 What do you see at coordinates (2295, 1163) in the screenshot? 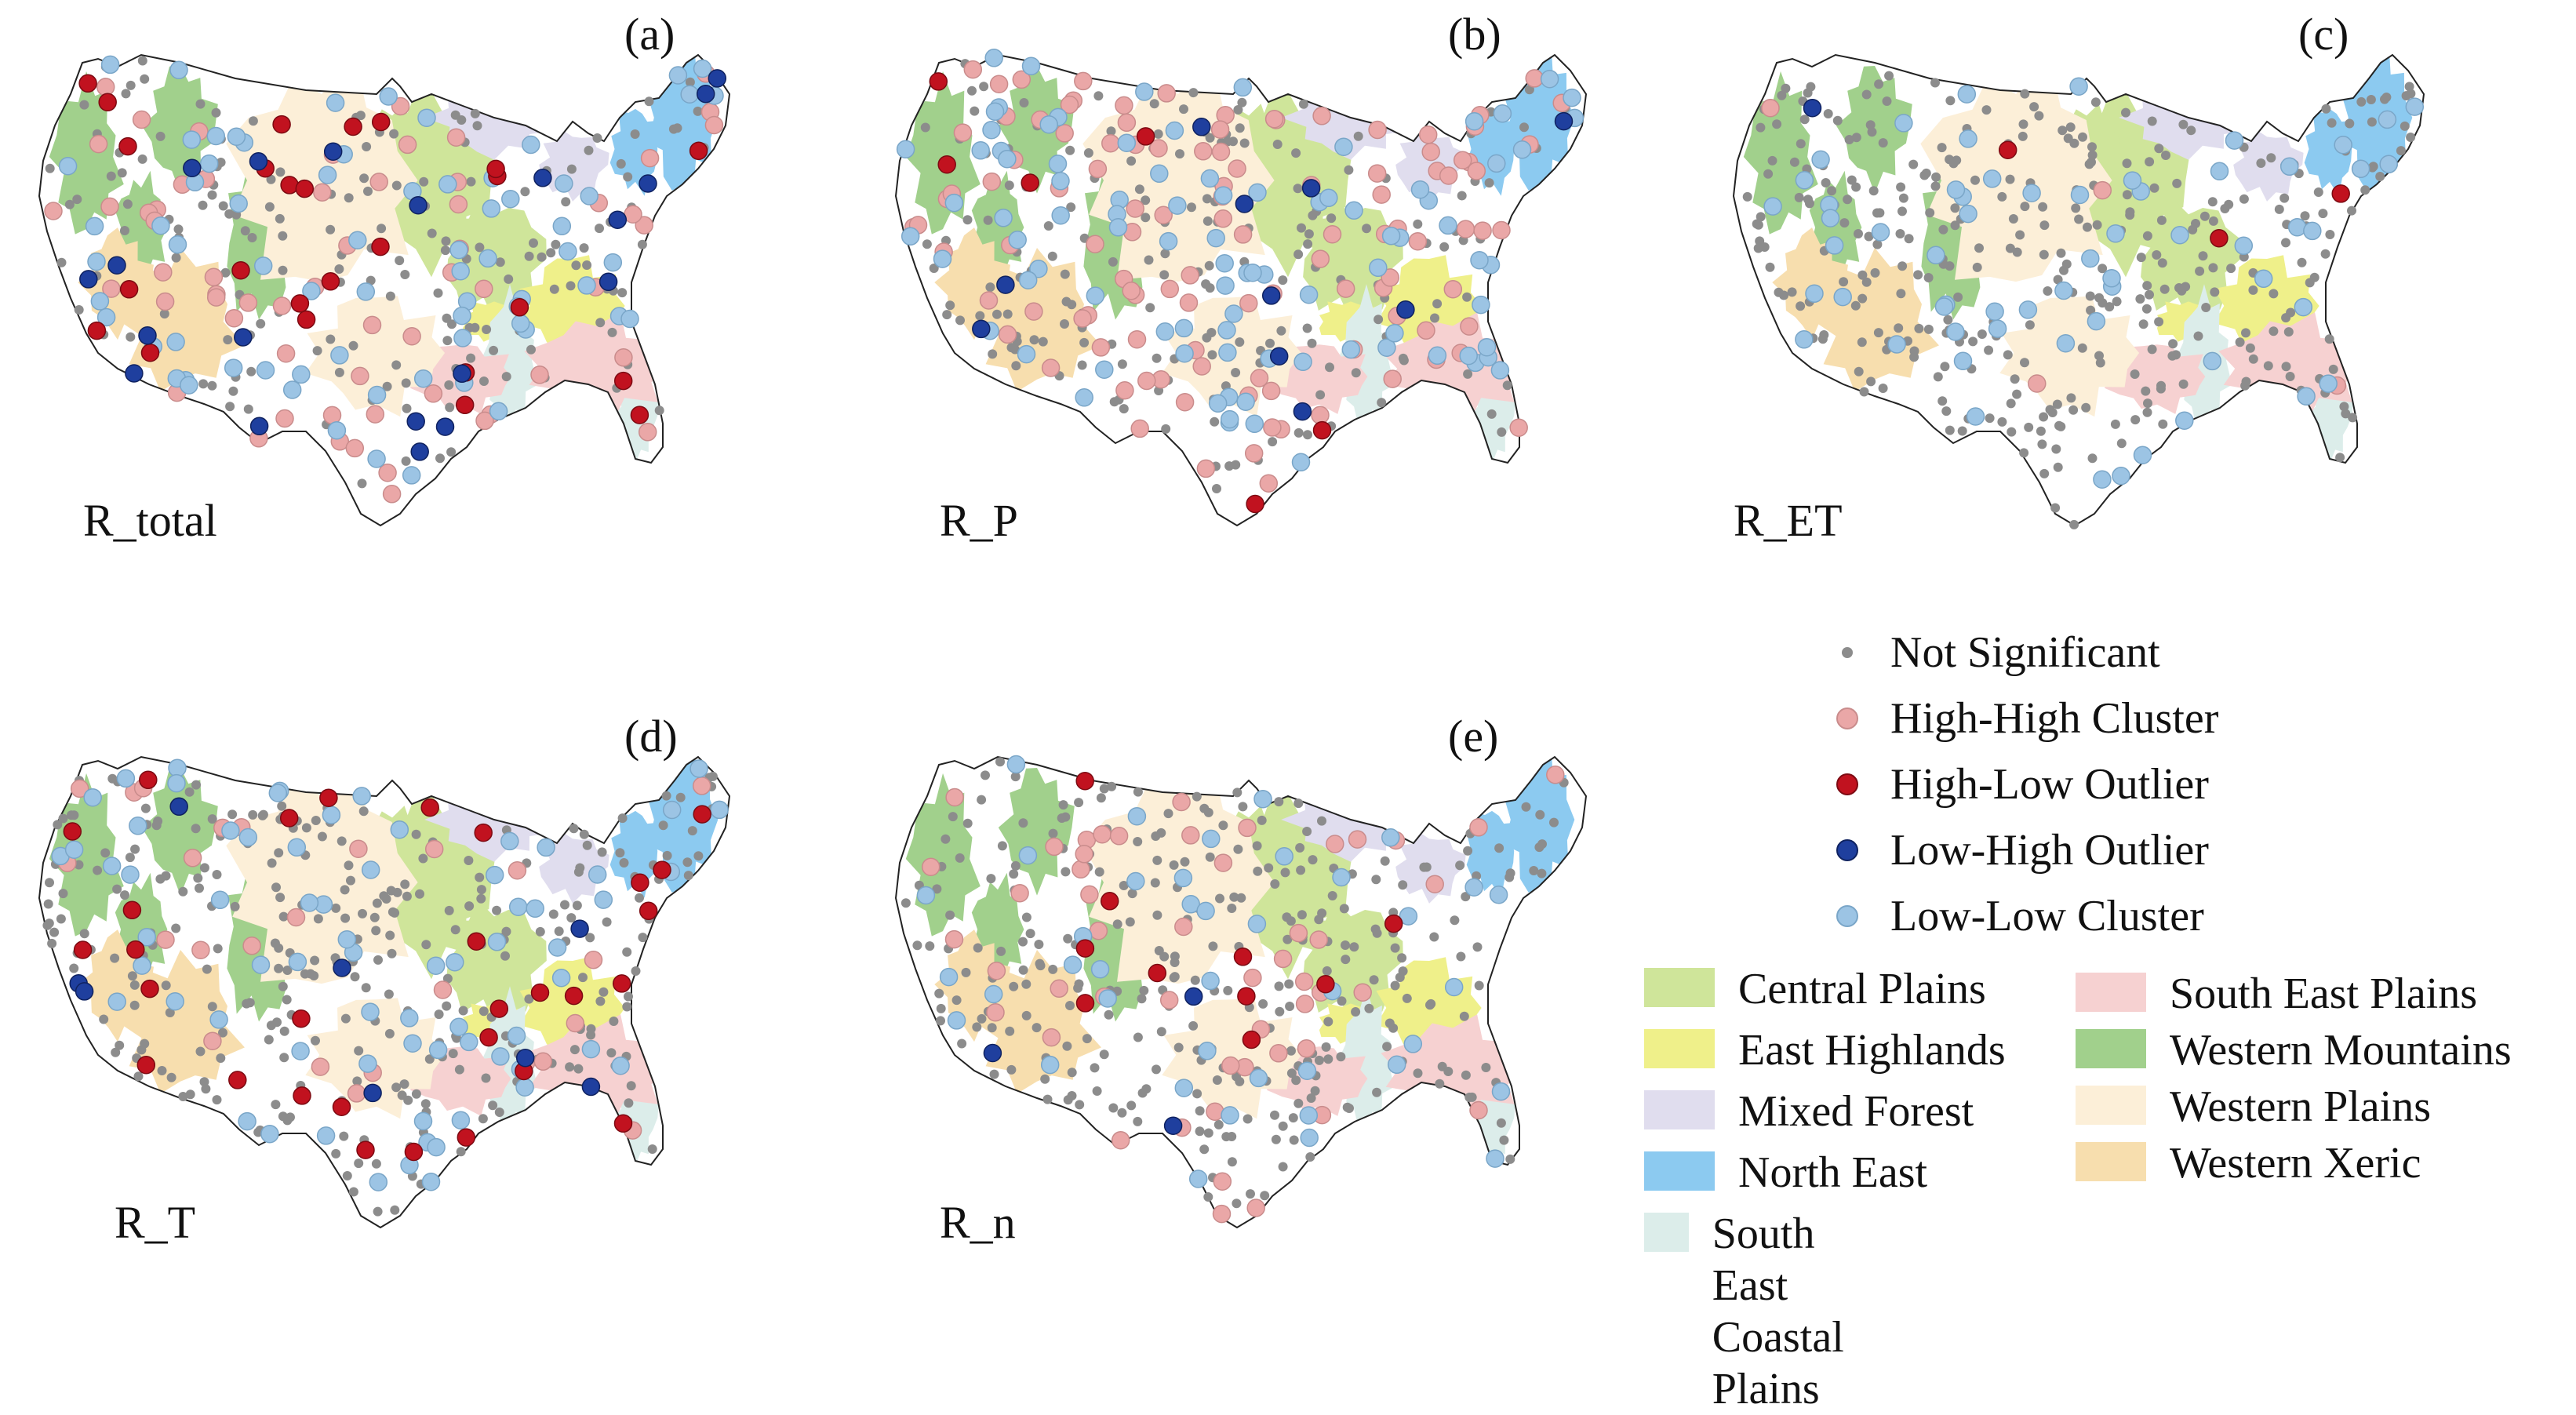
I see `region-label: Western Xeric` at bounding box center [2295, 1163].